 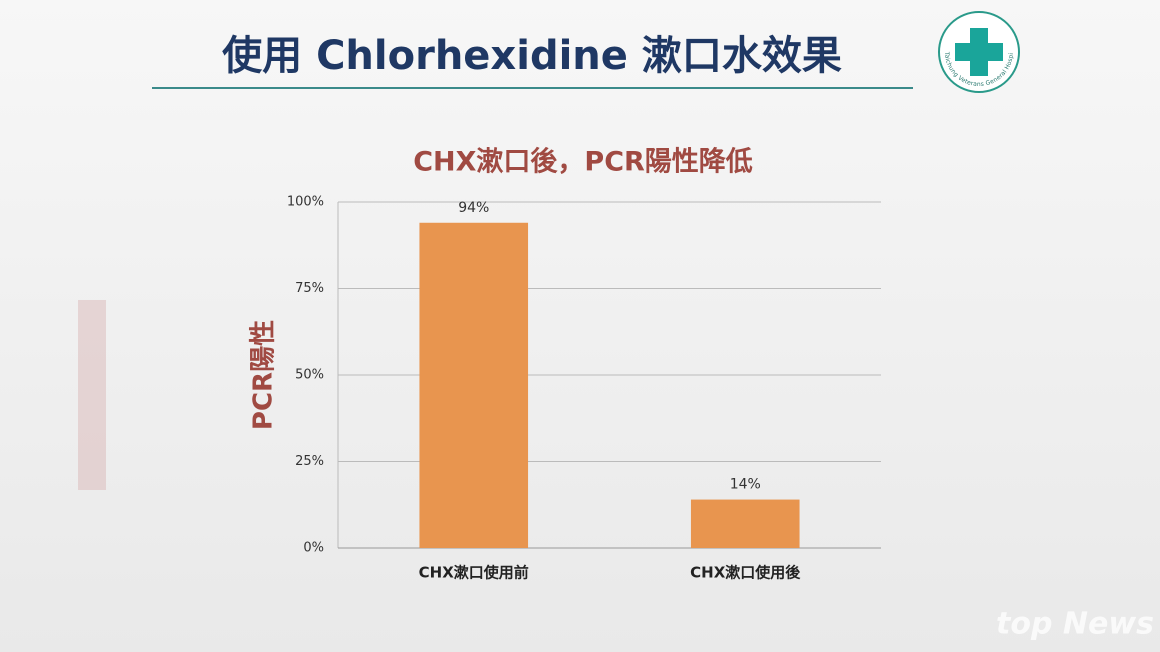 I want to click on slide-title: 使用 Chlorhexidine 漱口水效果, so click(x=532, y=56).